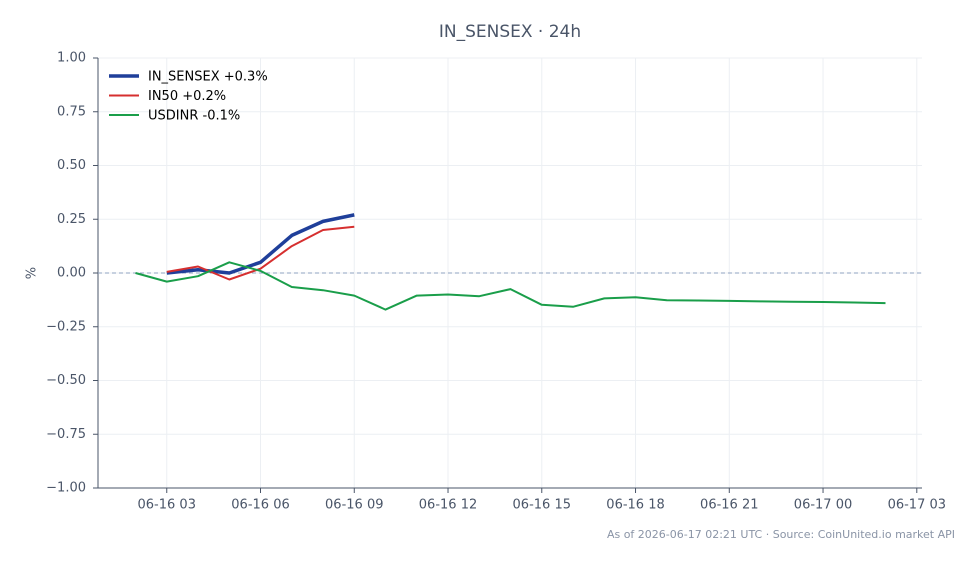 The width and height of the screenshot is (979, 564). I want to click on y-tick-label: −0.50, so click(66, 380).